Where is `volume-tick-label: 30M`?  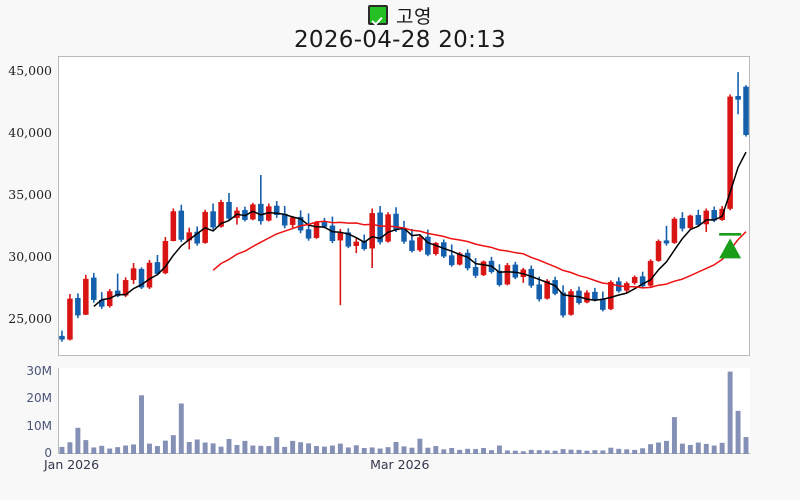 volume-tick-label: 30M is located at coordinates (39, 371).